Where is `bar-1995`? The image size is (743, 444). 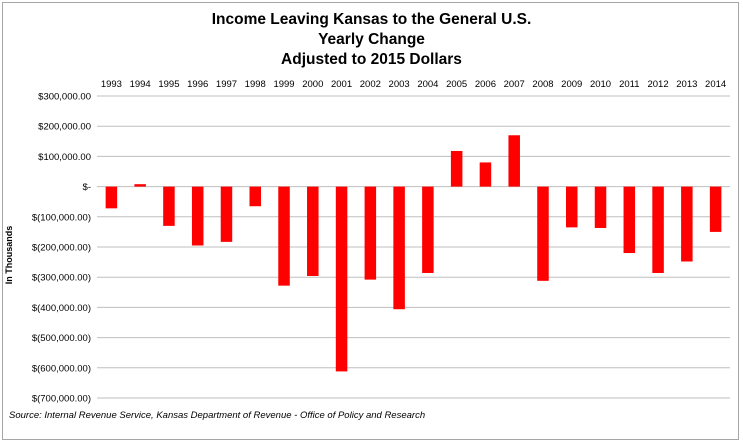
bar-1995 is located at coordinates (169, 206).